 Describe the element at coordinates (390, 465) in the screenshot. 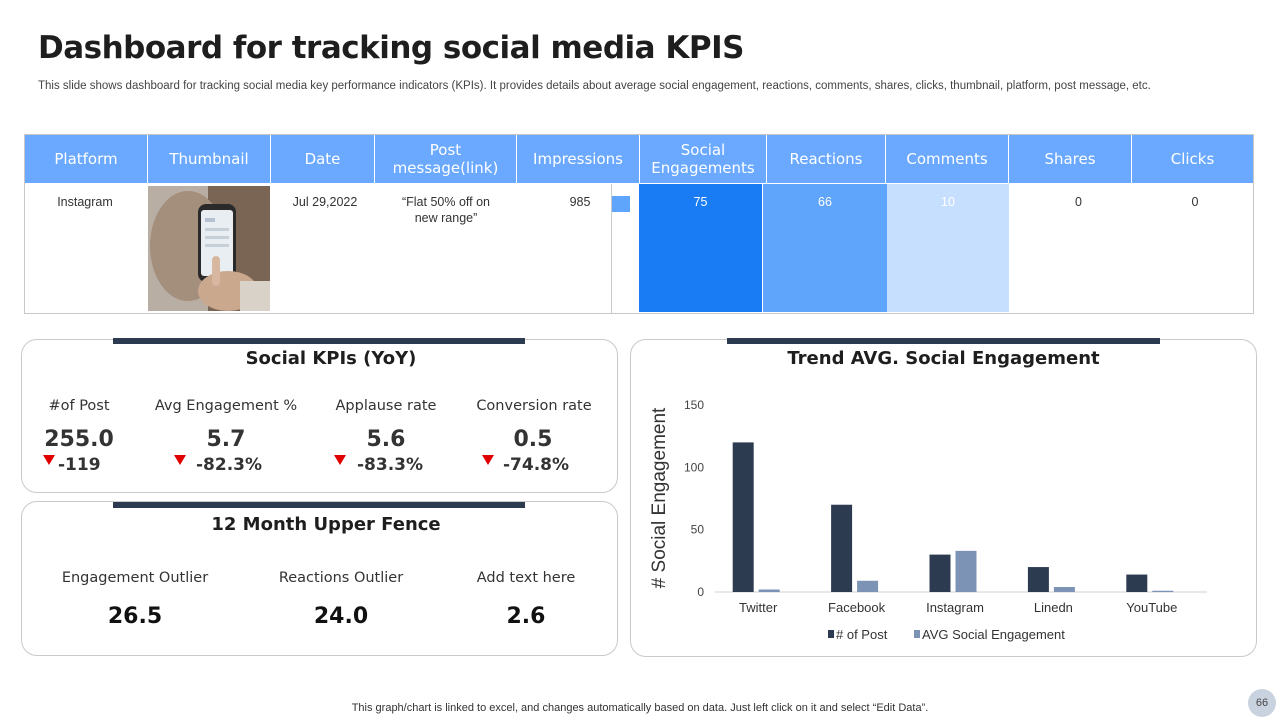

I see `kpi-change-applause: -83.3%` at that location.